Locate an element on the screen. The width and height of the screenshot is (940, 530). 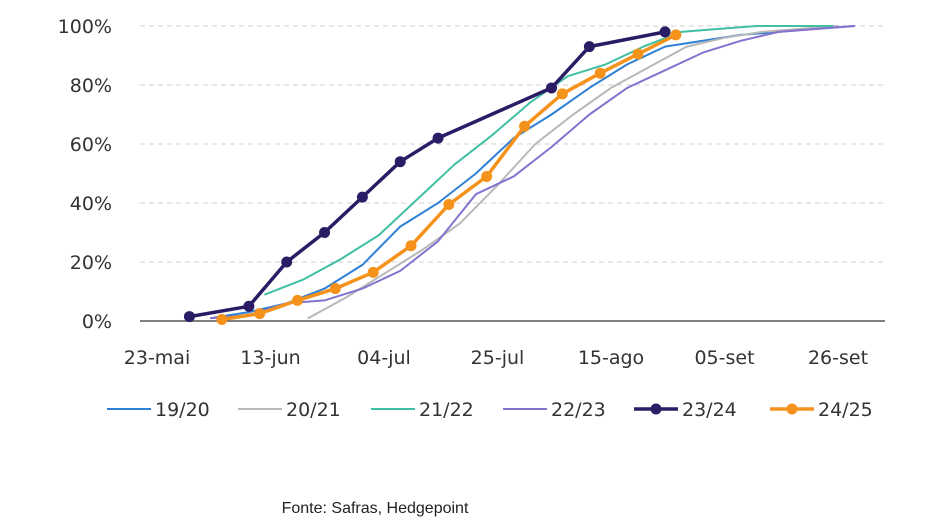
x-tick-label: 26-set is located at coordinates (838, 358).